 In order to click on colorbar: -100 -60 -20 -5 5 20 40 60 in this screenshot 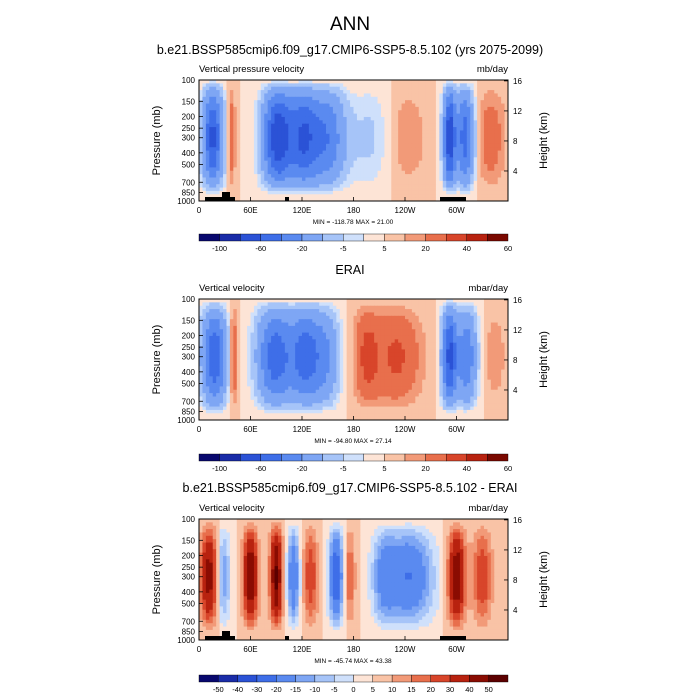, I will do `click(355, 243)`.